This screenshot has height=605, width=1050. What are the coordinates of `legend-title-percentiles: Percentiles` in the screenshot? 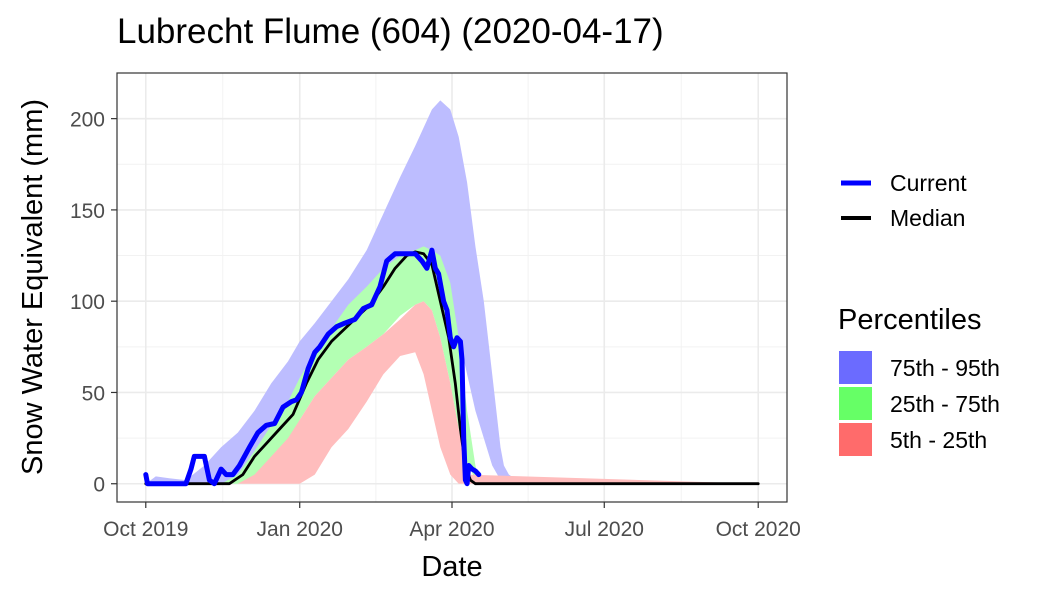 It's located at (909, 320).